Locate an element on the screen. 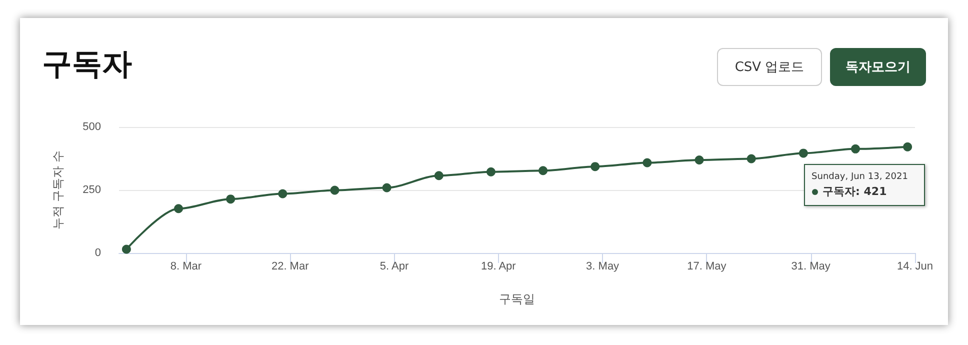 Image resolution: width=968 pixels, height=345 pixels. x-tick-label: 8. Mar is located at coordinates (186, 266).